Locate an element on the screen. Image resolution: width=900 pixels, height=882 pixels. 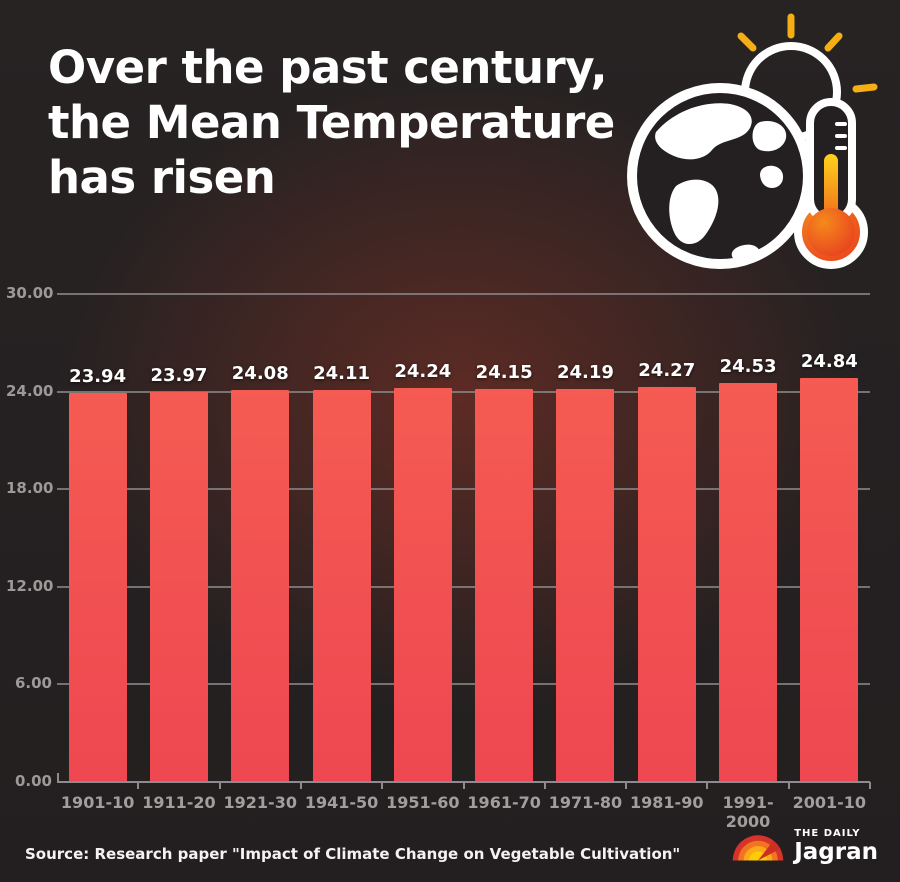
gridline-30.00 is located at coordinates (463, 294).